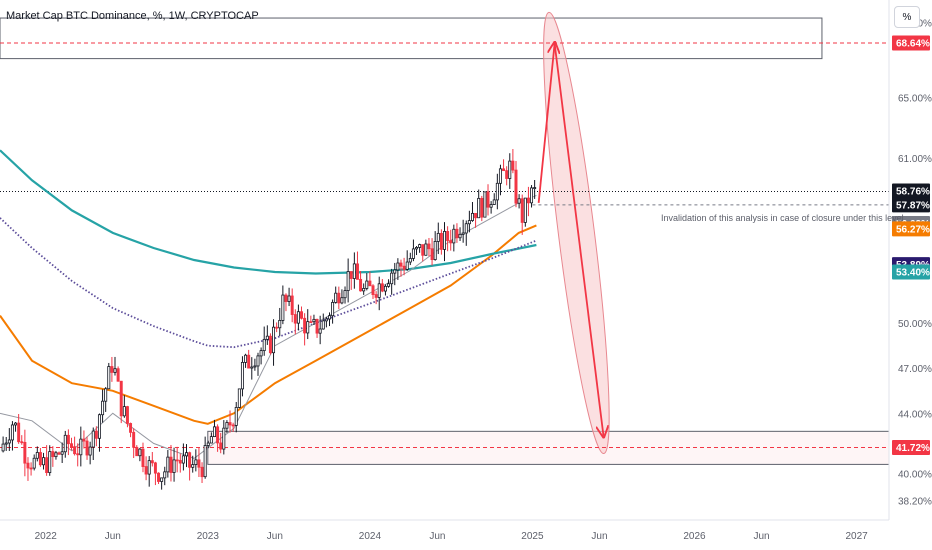 This screenshot has width=932, height=550. I want to click on x-tick-labels: 2022 Jun 2023 Jun 2024 Jun 2025 Jun 2026 Jun 2027, so click(452, 536).